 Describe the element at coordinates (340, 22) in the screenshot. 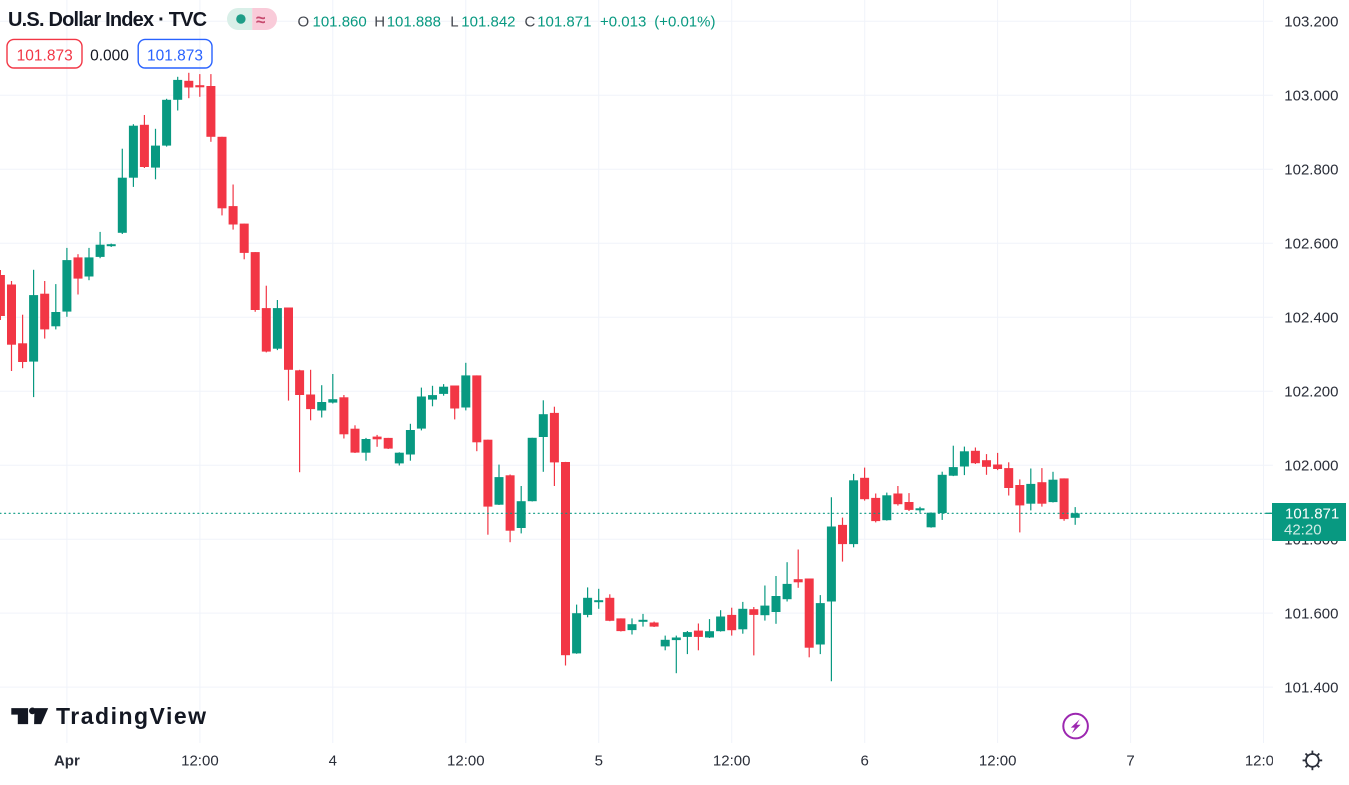

I see `svg-text: 101.860` at that location.